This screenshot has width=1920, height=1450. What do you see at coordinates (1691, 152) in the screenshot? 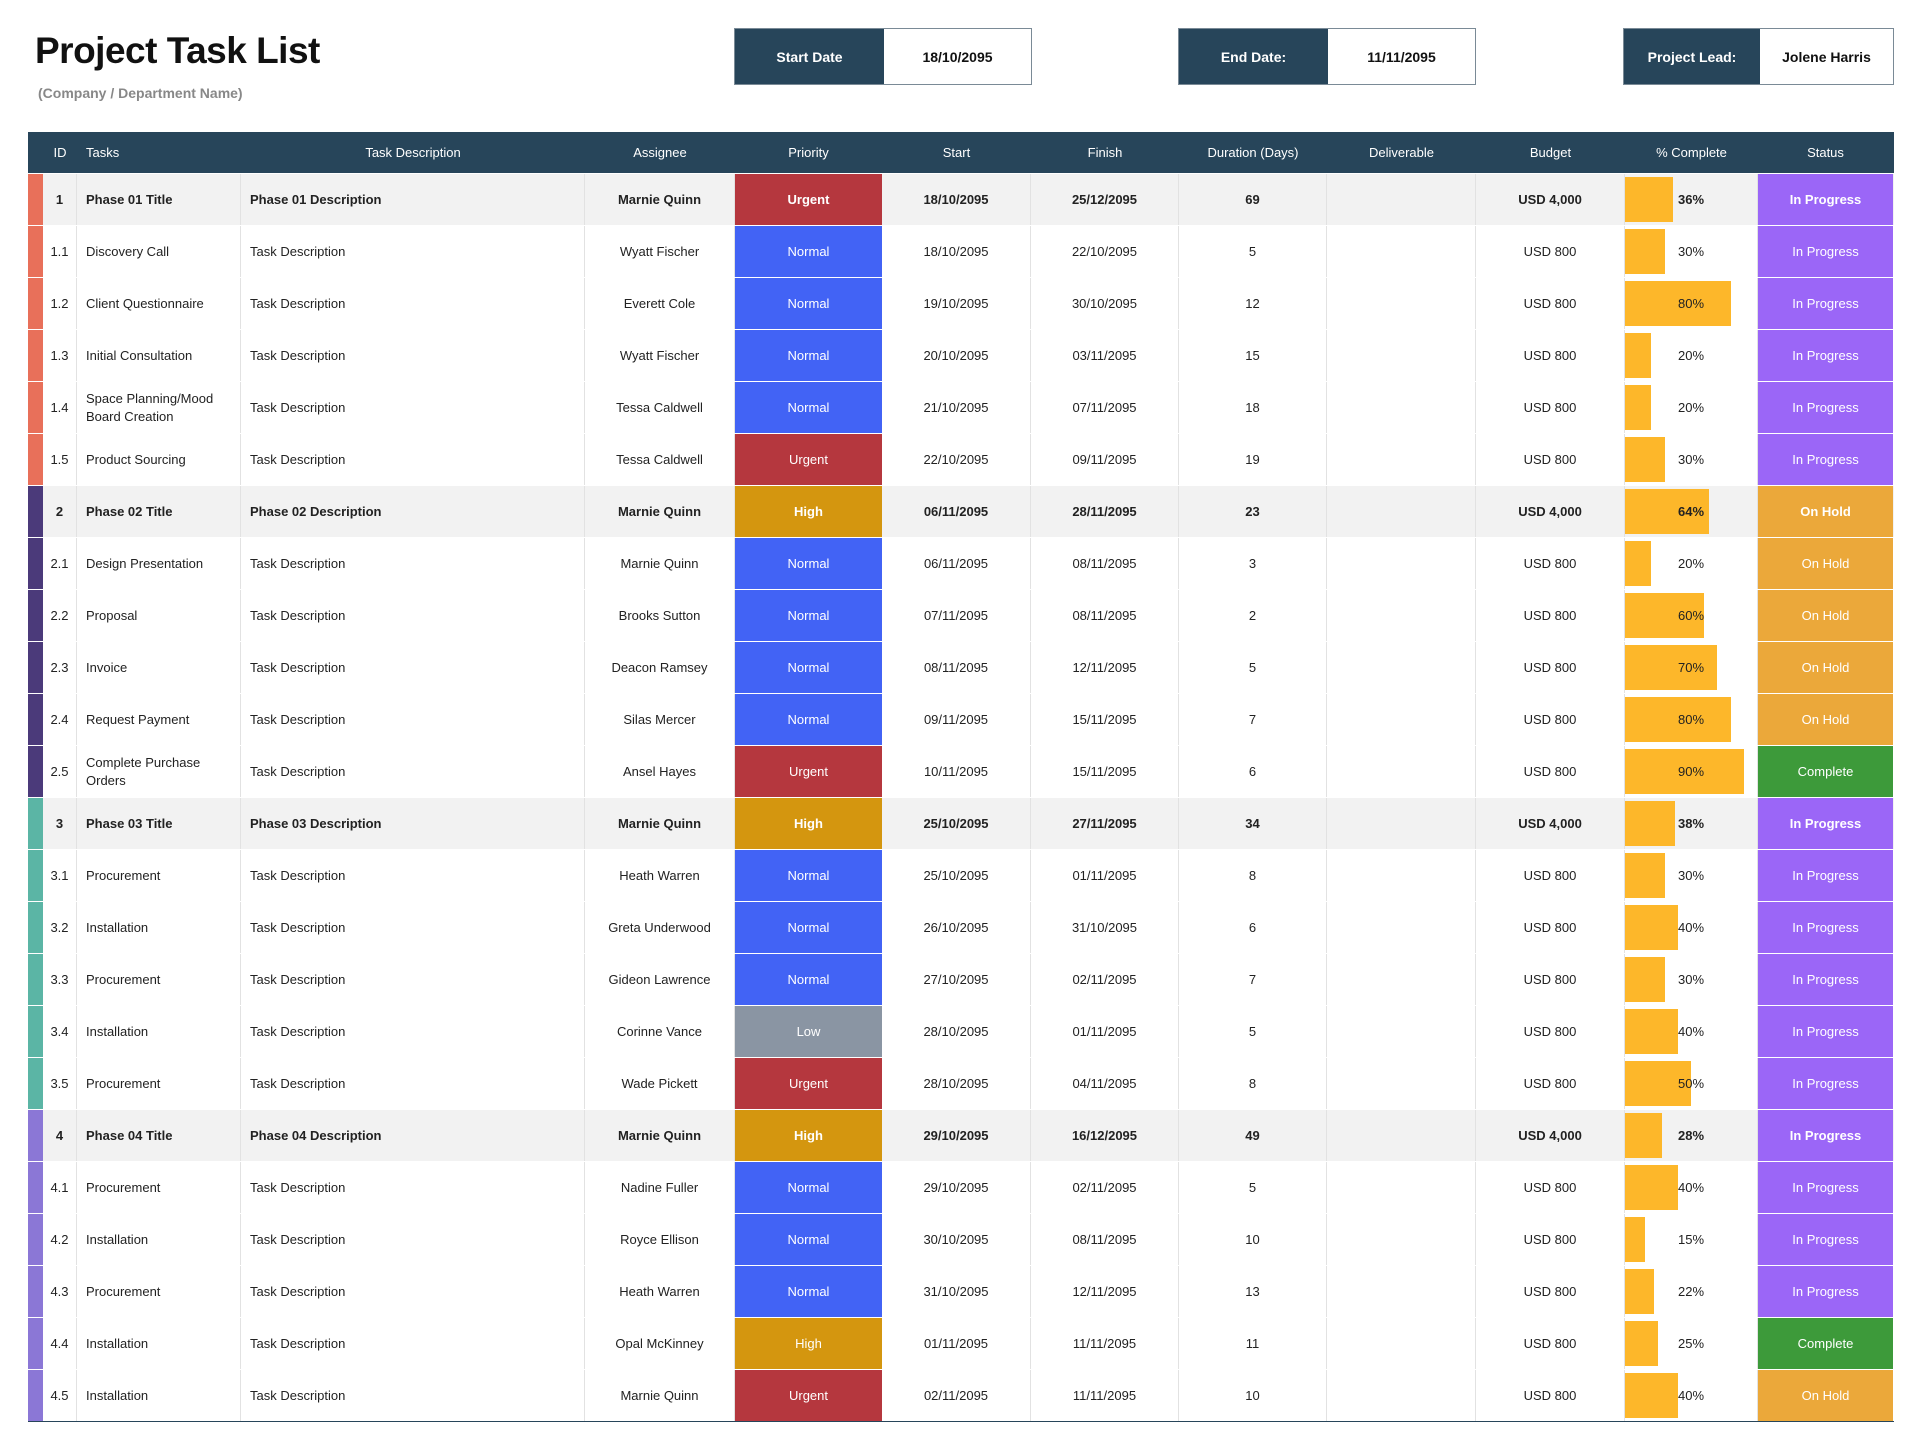
I see `column-header-percent-complete: % Complete` at bounding box center [1691, 152].